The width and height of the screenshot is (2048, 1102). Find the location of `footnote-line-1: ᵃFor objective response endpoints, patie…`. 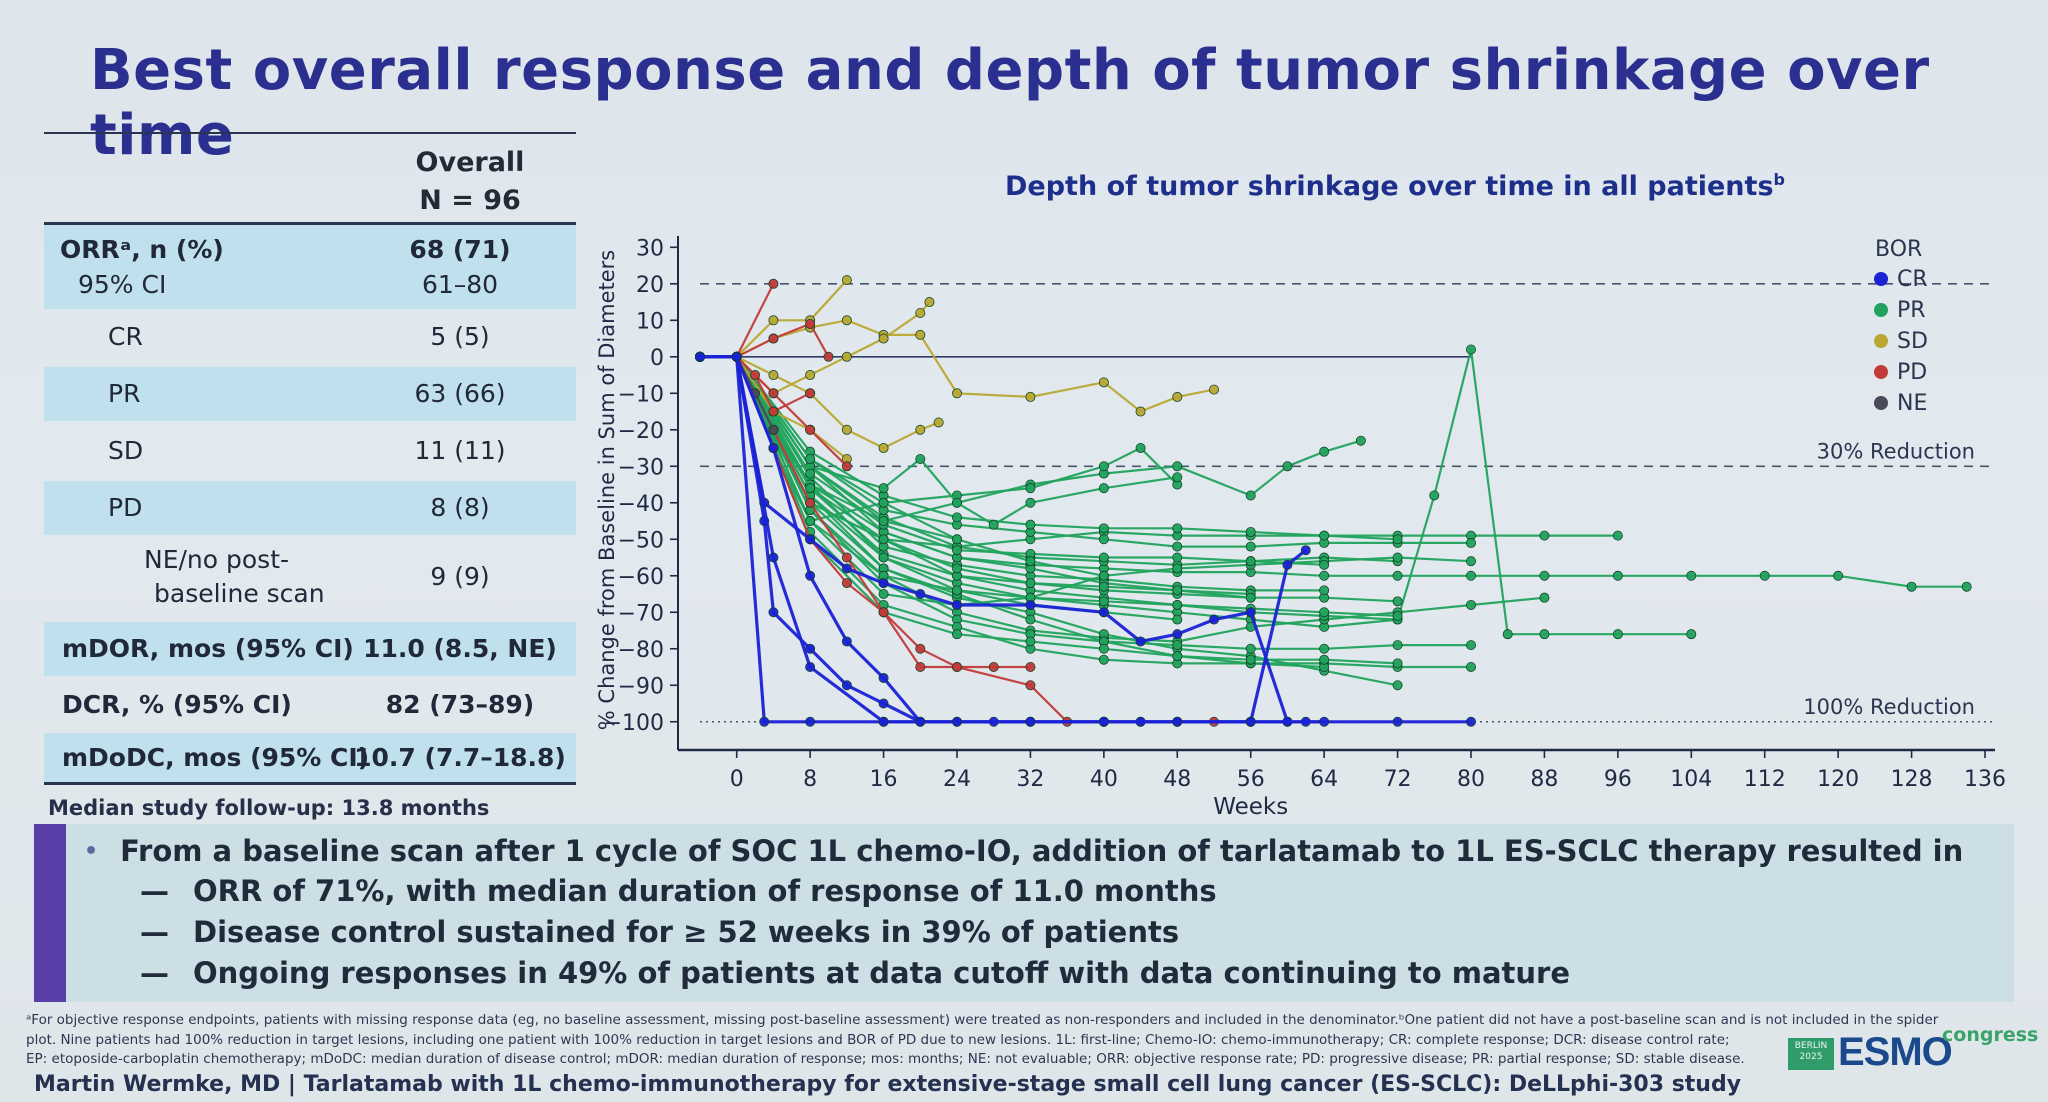

footnote-line-1: ᵃFor objective response endpoints, patie… is located at coordinates (982, 1020).